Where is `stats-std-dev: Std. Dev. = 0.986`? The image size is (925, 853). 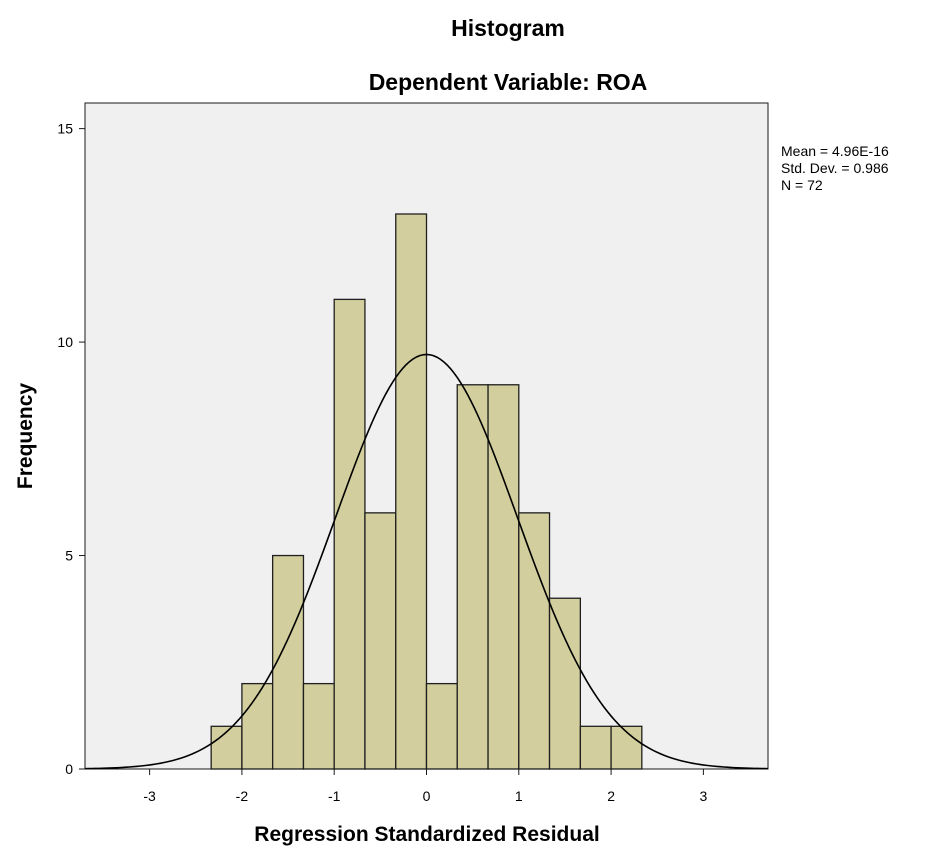 stats-std-dev: Std. Dev. = 0.986 is located at coordinates (835, 168).